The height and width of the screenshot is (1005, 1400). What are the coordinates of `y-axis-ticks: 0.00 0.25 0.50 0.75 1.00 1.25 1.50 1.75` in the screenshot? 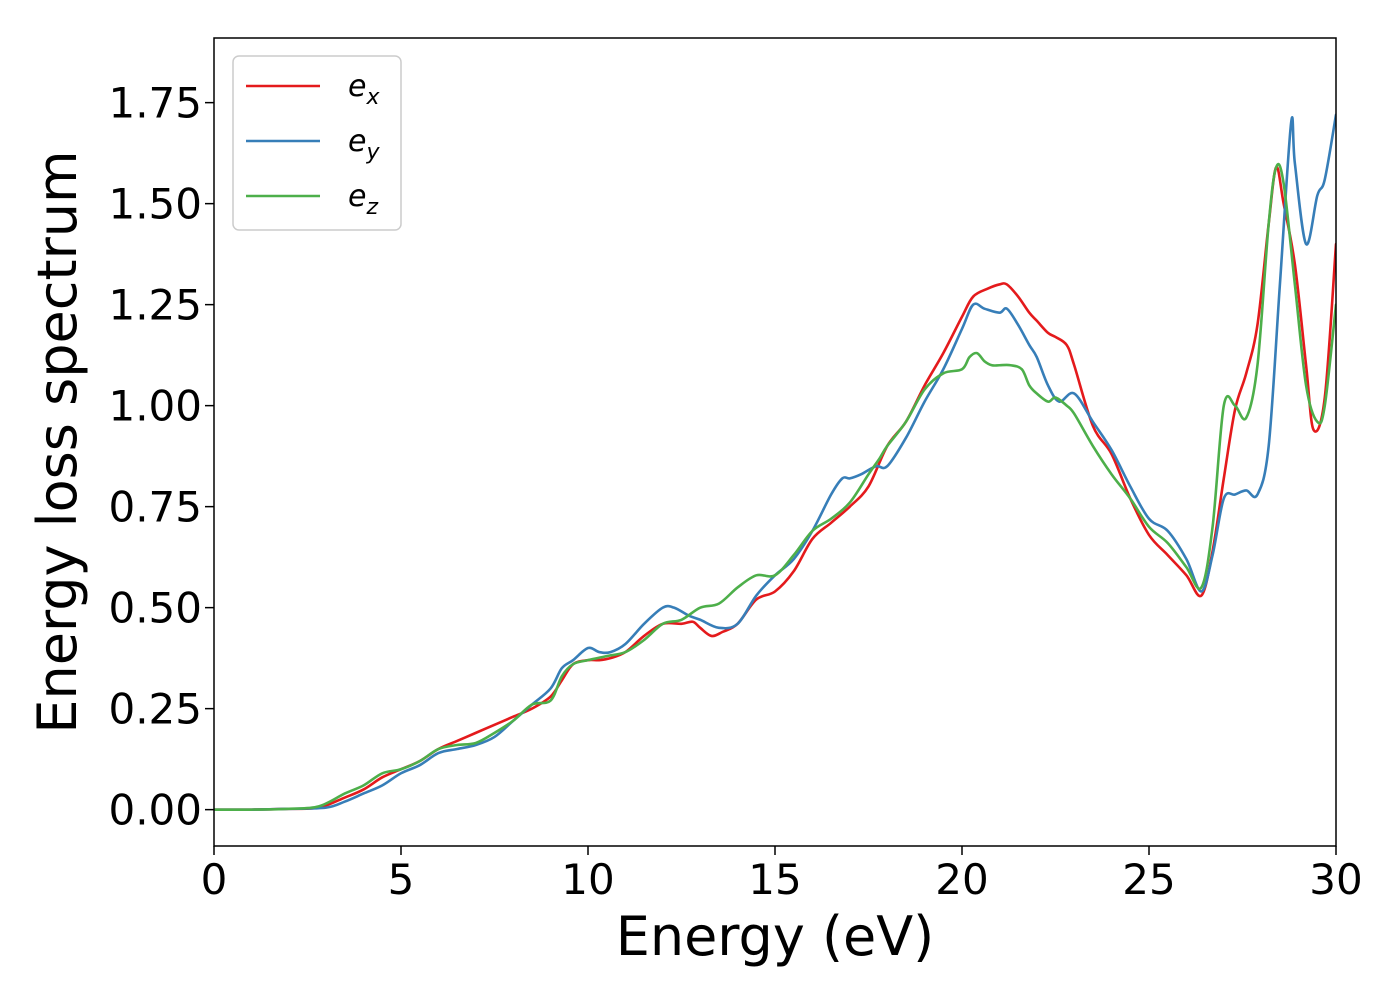 It's located at (161, 457).